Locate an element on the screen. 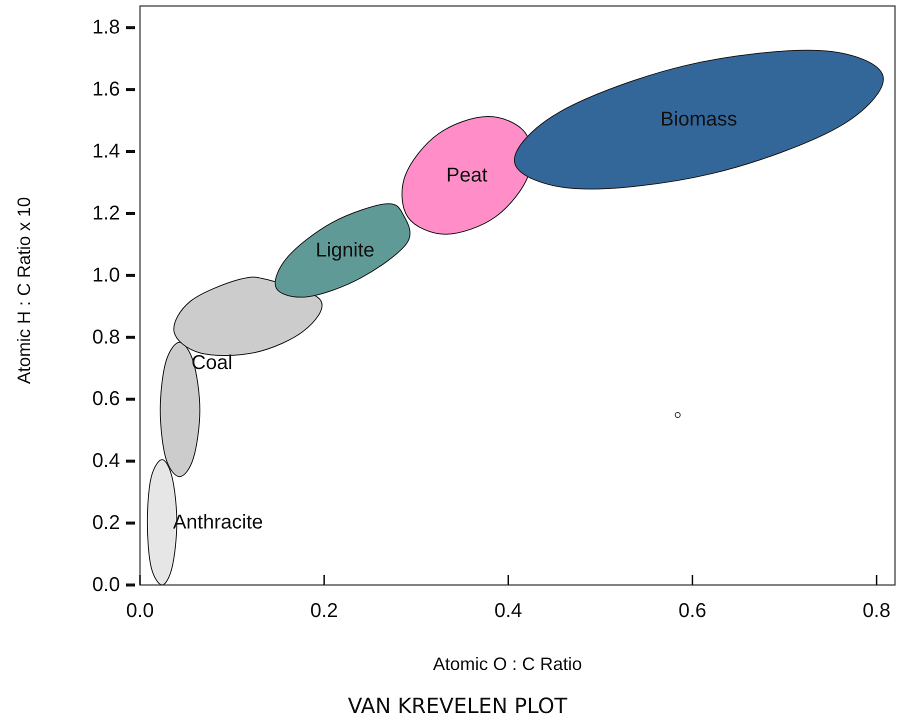 This screenshot has height=721, width=904. y-tick-label: 0.0 is located at coordinates (106, 585).